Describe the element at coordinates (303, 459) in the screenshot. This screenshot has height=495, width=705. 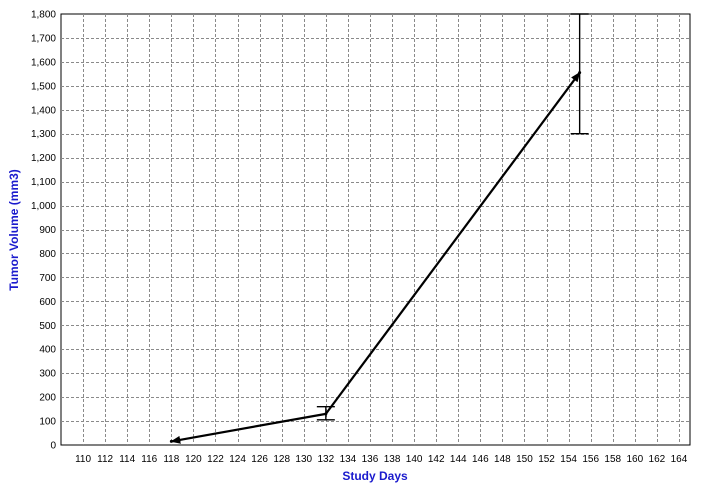
I see `x-tick-label: 130` at that location.